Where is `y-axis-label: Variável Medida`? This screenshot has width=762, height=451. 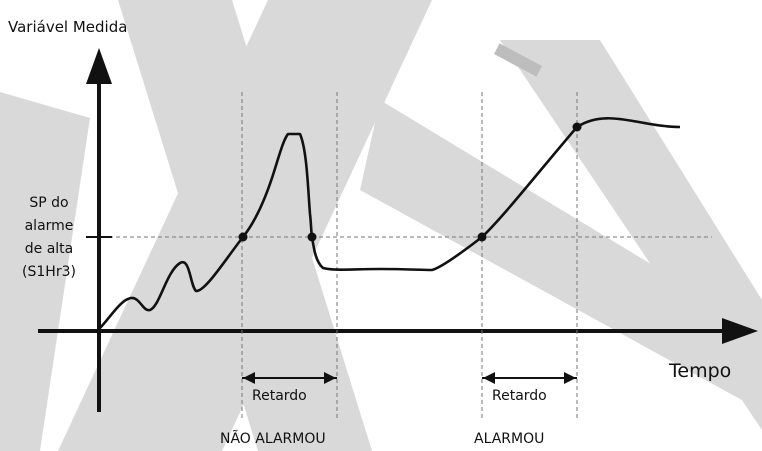 y-axis-label: Variável Medida is located at coordinates (68, 27).